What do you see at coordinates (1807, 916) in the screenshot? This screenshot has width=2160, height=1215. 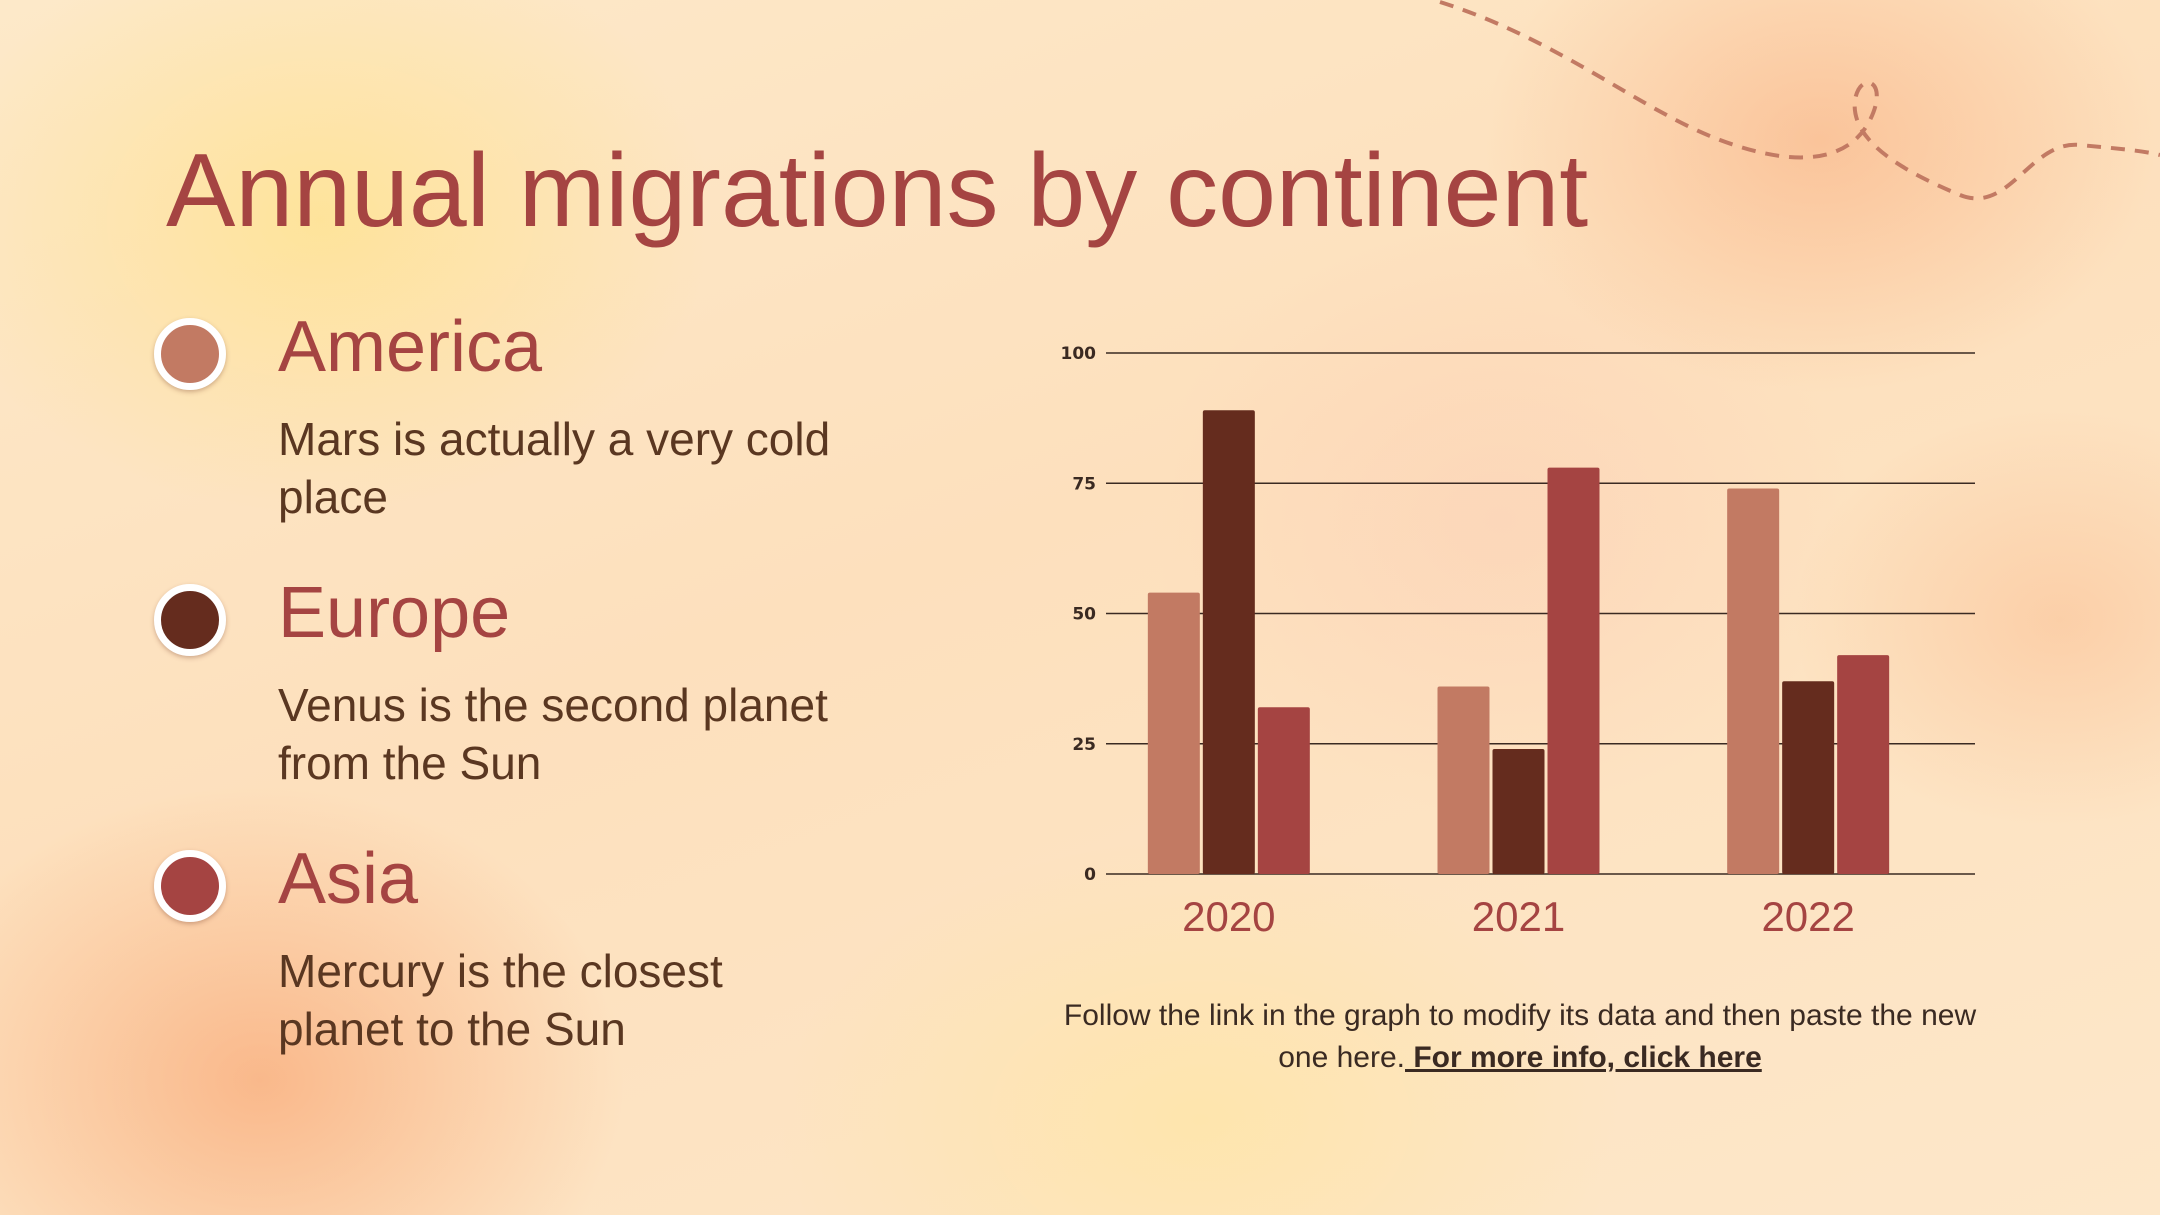 I see `x-tick-label: 2022` at bounding box center [1807, 916].